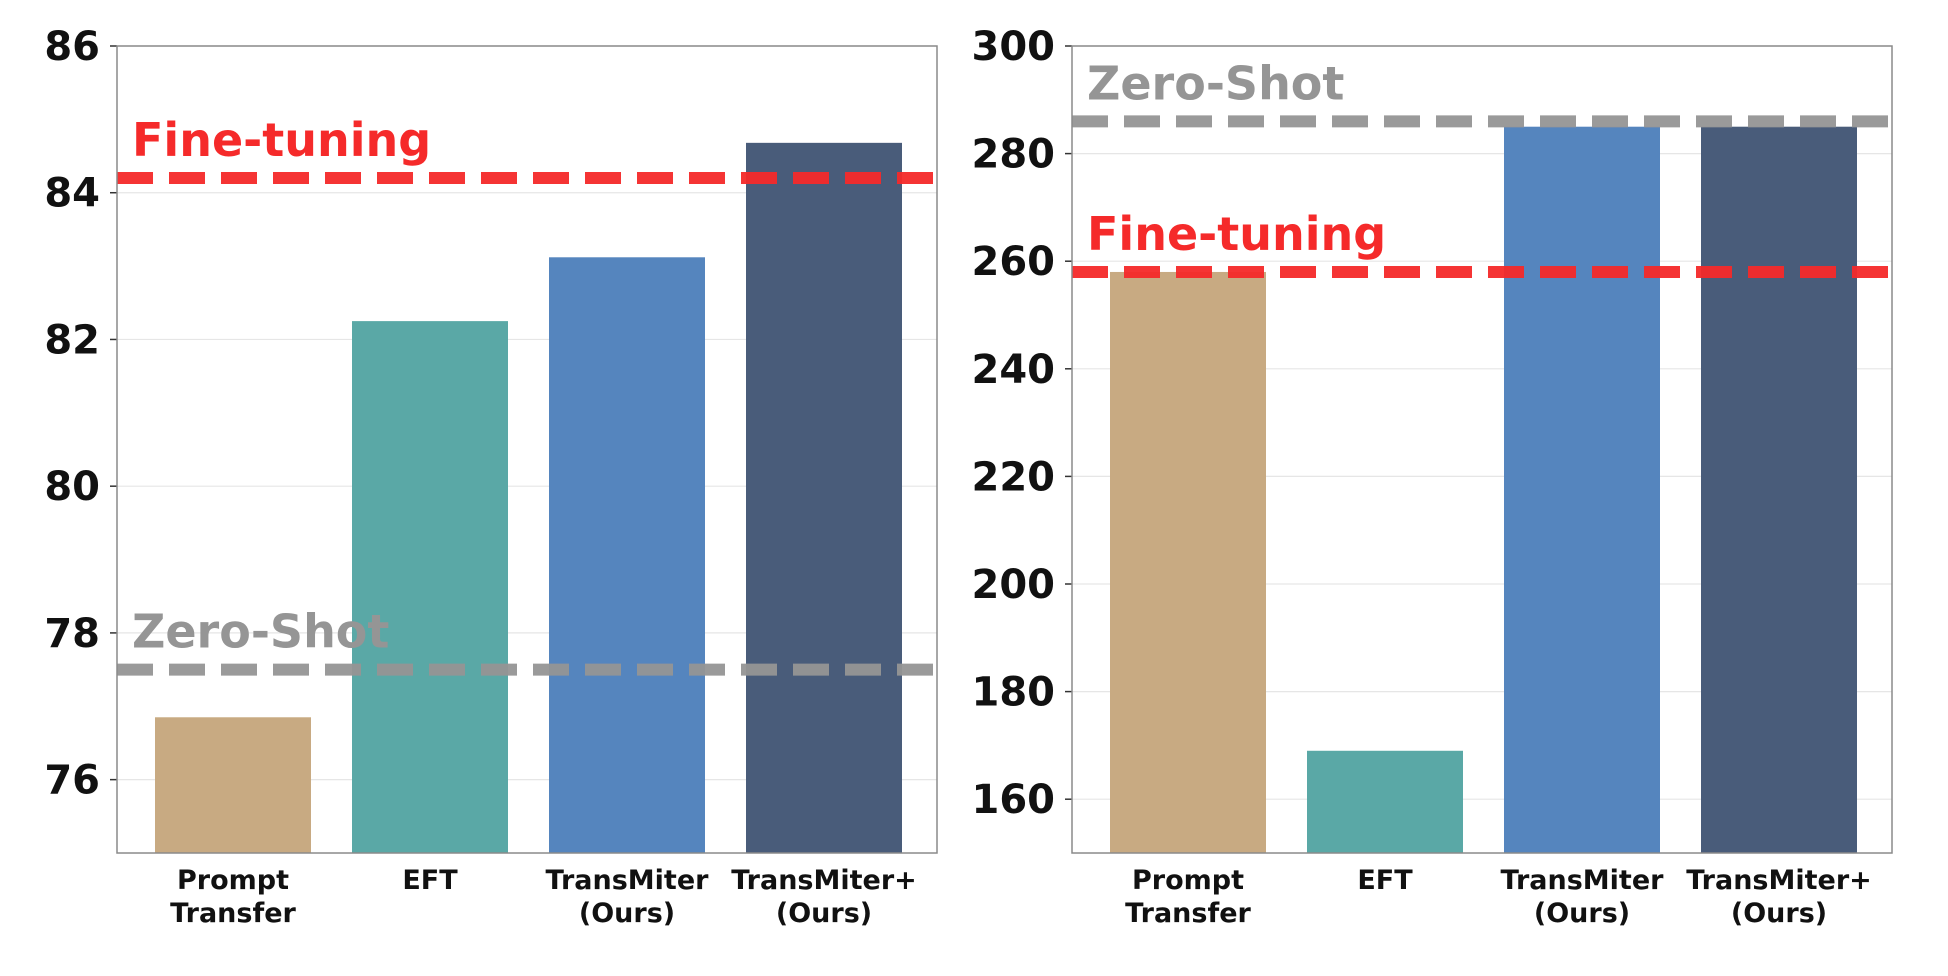 The width and height of the screenshot is (1948, 976). I want to click on y-tick-label: 84, so click(72, 194).